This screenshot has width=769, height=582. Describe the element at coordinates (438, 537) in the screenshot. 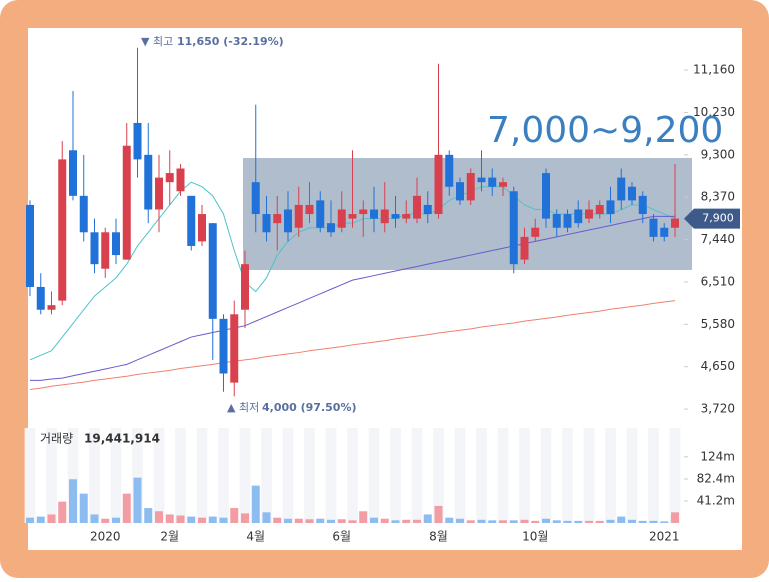

I see `x-tick-label: 8월` at that location.